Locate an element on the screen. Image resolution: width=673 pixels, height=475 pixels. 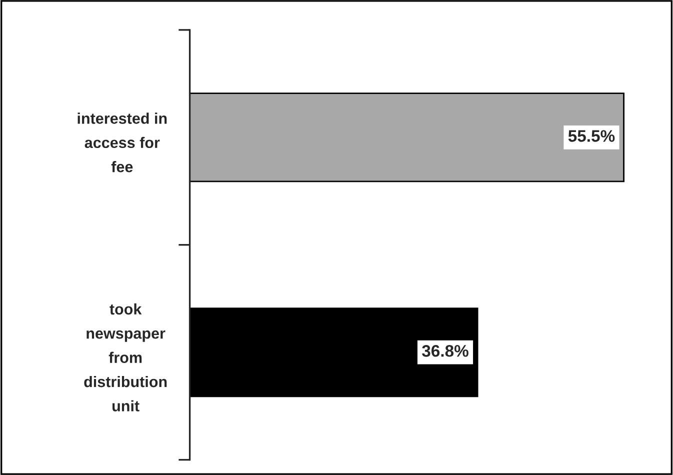
data-label: 55.5% is located at coordinates (591, 136).